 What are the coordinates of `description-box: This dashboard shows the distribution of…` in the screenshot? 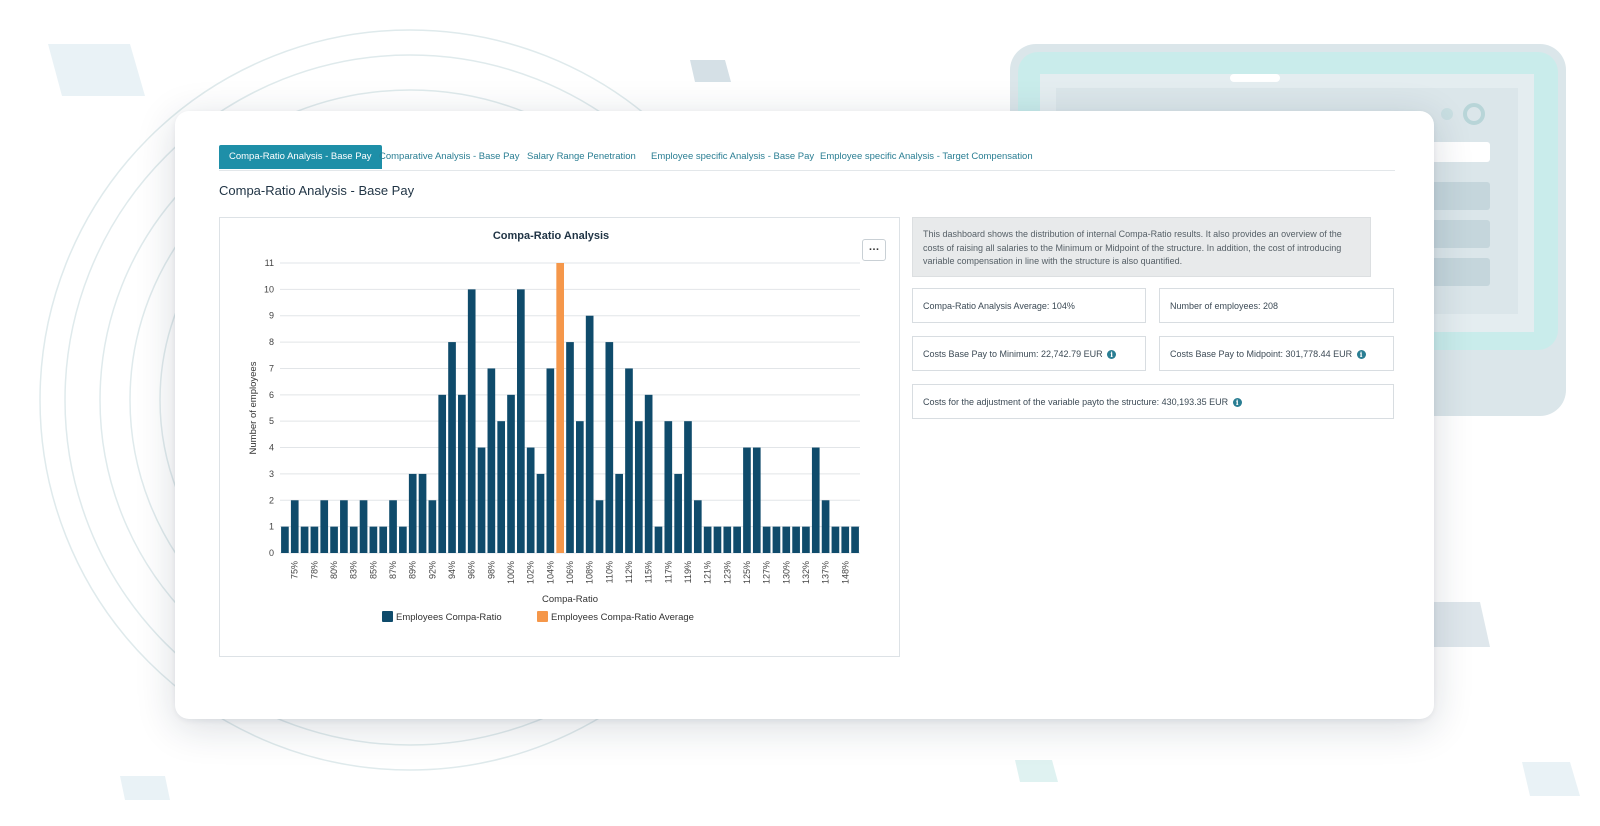 It's located at (1141, 247).